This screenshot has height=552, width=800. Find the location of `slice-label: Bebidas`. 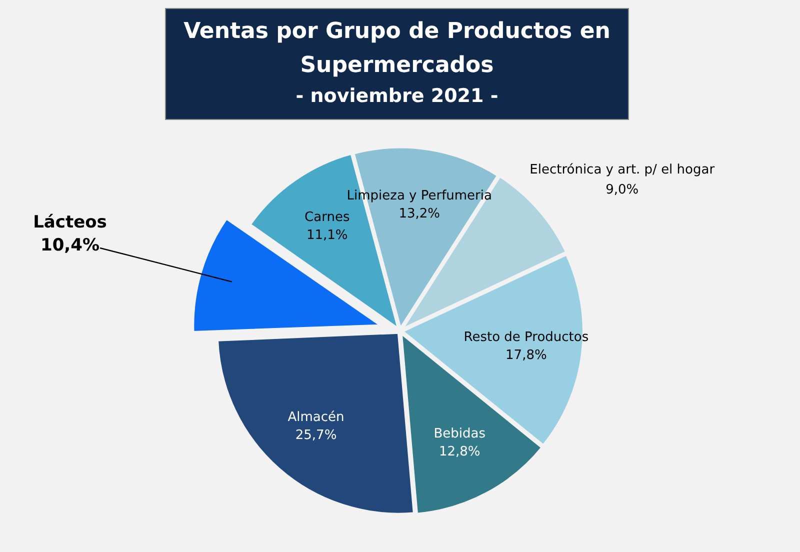

slice-label: Bebidas is located at coordinates (460, 434).